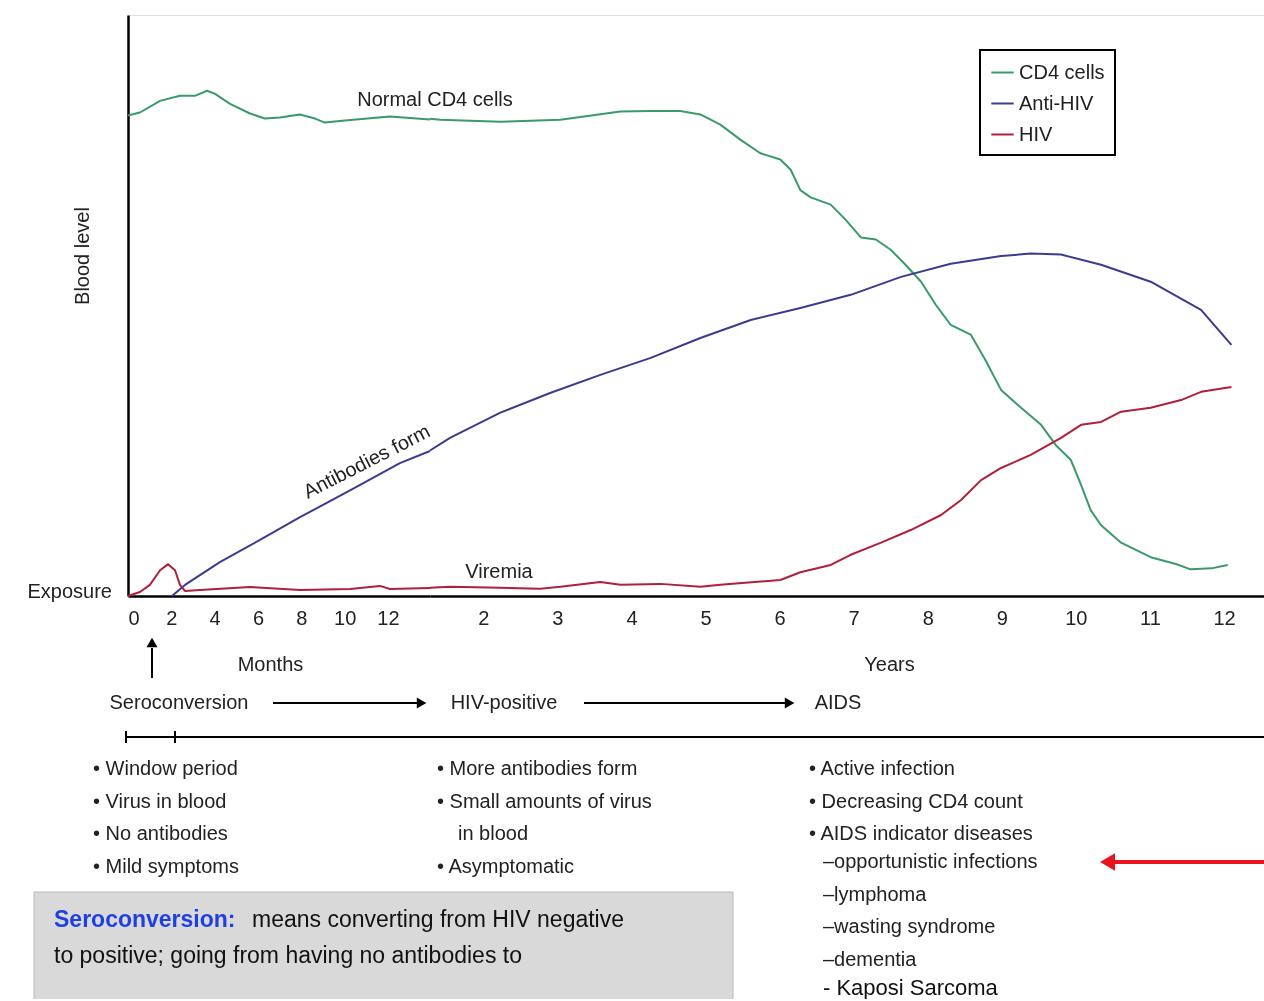 This screenshot has height=1001, width=1264. Describe the element at coordinates (1057, 102) in the screenshot. I see `legend-label: Anti-HIV` at that location.